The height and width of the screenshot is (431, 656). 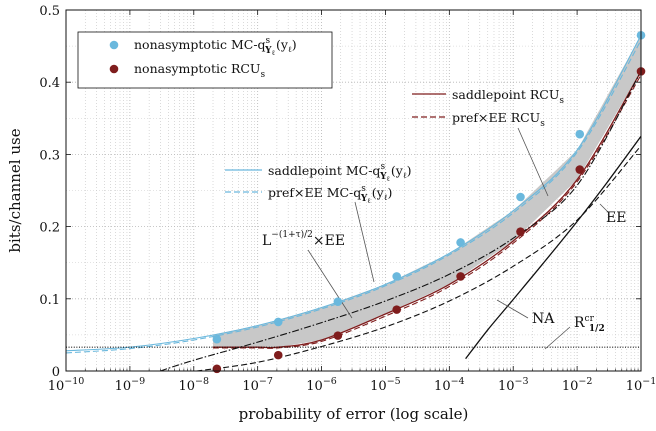 What do you see at coordinates (364, 242) in the screenshot?
I see `leader-mc` at bounding box center [364, 242].